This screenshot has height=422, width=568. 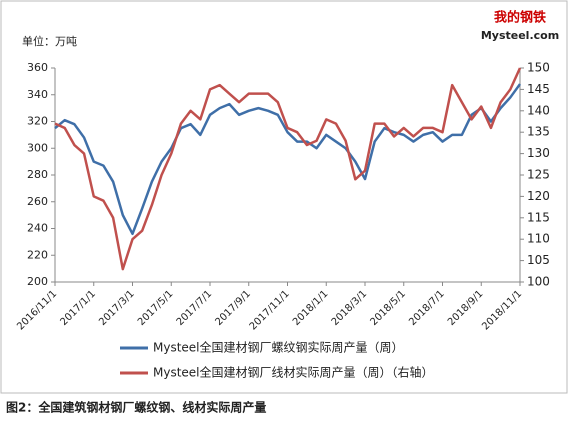 What do you see at coordinates (37, 201) in the screenshot?
I see `y-tick-label: 260` at bounding box center [37, 201].